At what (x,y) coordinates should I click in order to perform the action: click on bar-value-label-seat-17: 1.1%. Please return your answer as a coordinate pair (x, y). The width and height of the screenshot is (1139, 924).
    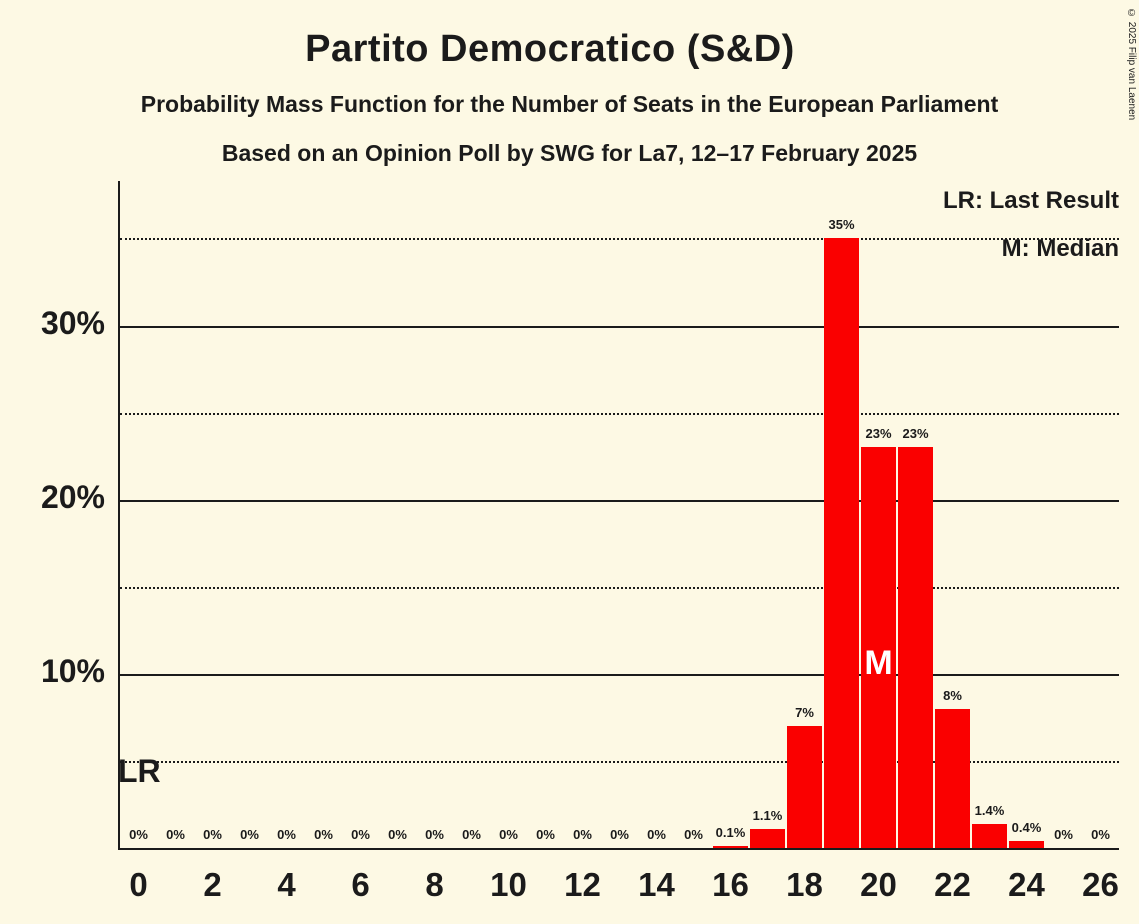
    Looking at the image, I should click on (767, 815).